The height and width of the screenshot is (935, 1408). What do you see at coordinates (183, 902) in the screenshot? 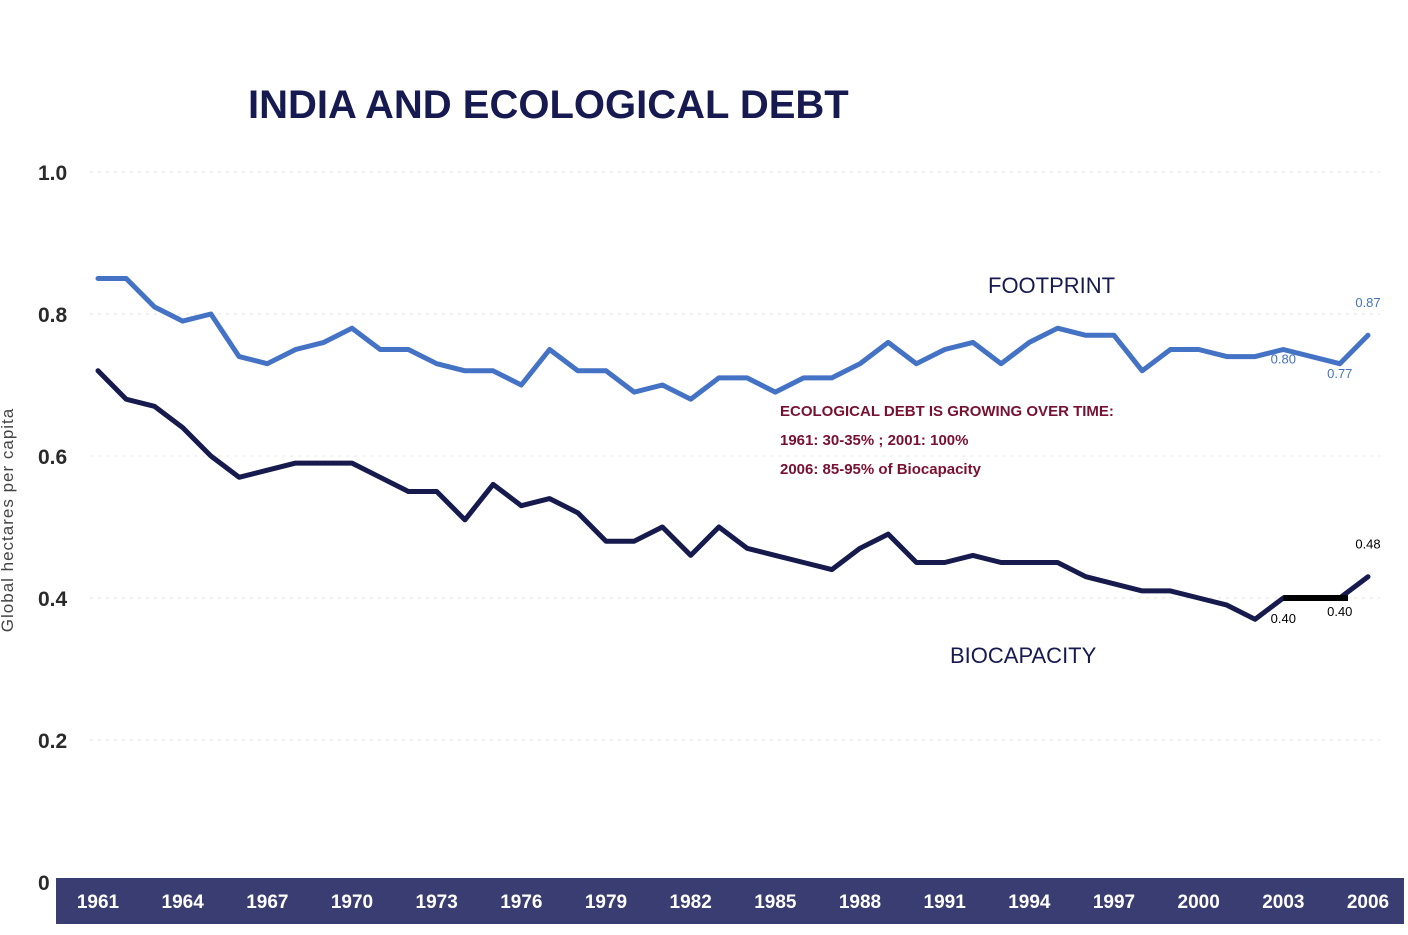
I see `x-tick-label: 1964` at bounding box center [183, 902].